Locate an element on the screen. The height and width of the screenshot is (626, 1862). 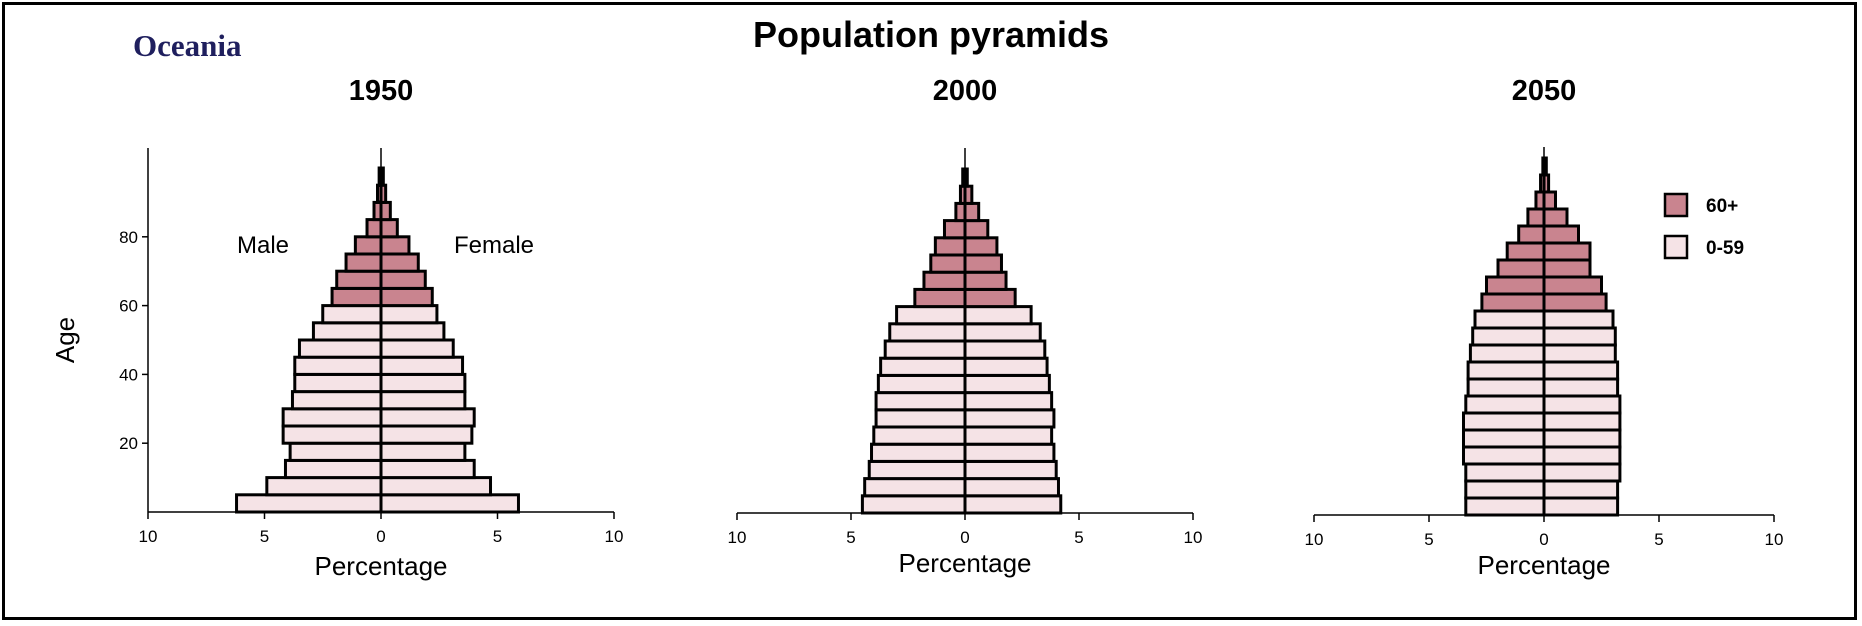
panel-1950-x-tick-label: 0 is located at coordinates (380, 536).